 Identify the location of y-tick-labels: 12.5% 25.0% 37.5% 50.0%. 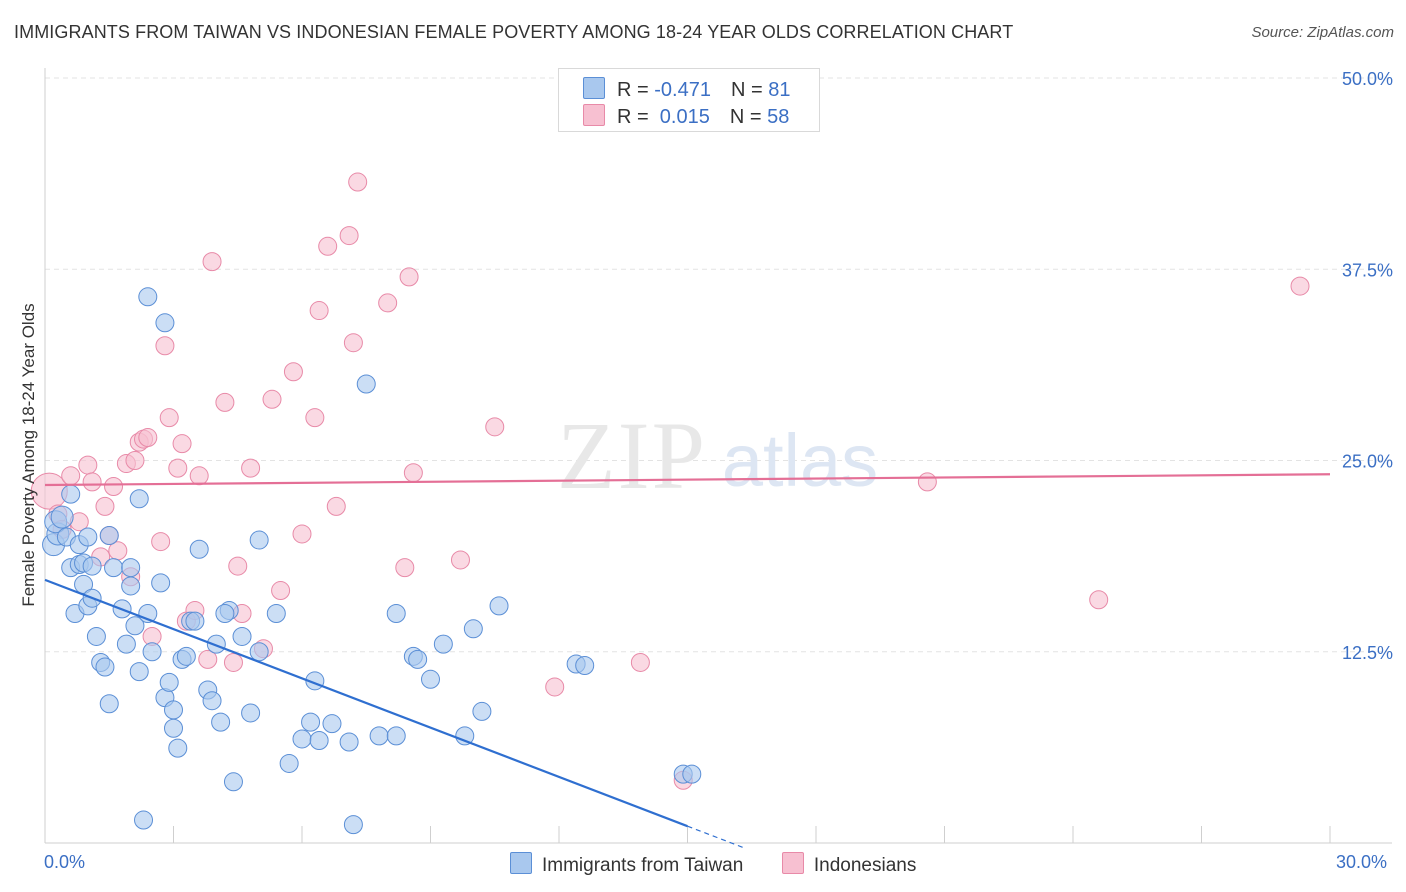
(1367, 366).